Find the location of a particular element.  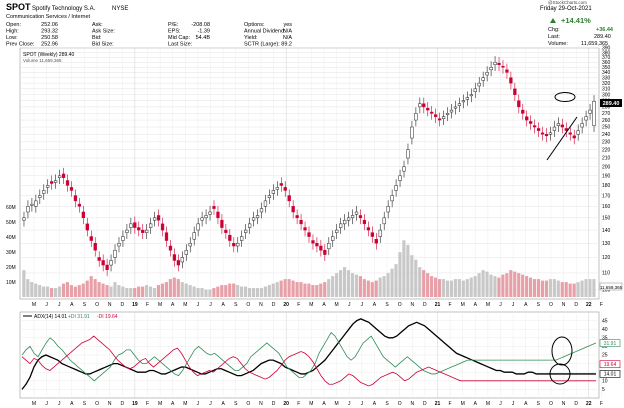

stat-label: SCTR (Large): is located at coordinates (262, 45).